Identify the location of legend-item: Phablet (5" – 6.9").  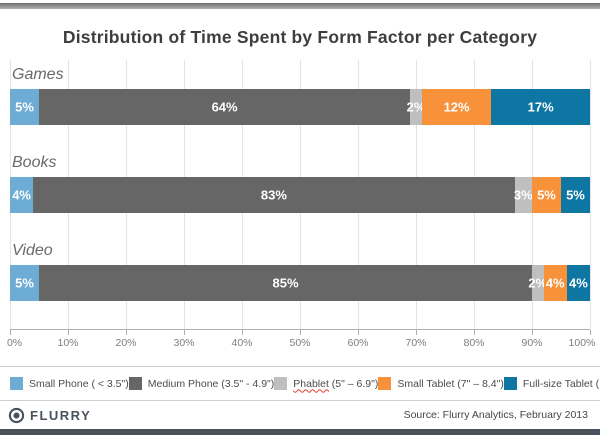
(326, 383).